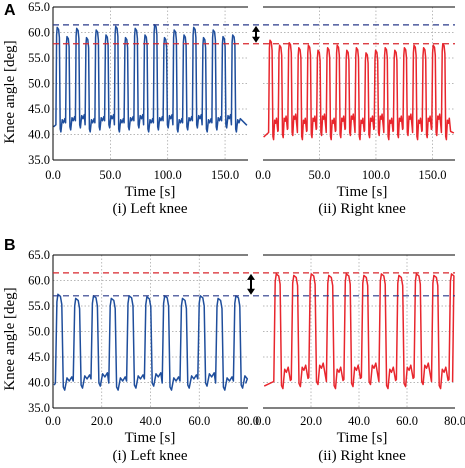  What do you see at coordinates (10, 245) in the screenshot?
I see `panel-label-b: B` at bounding box center [10, 245].